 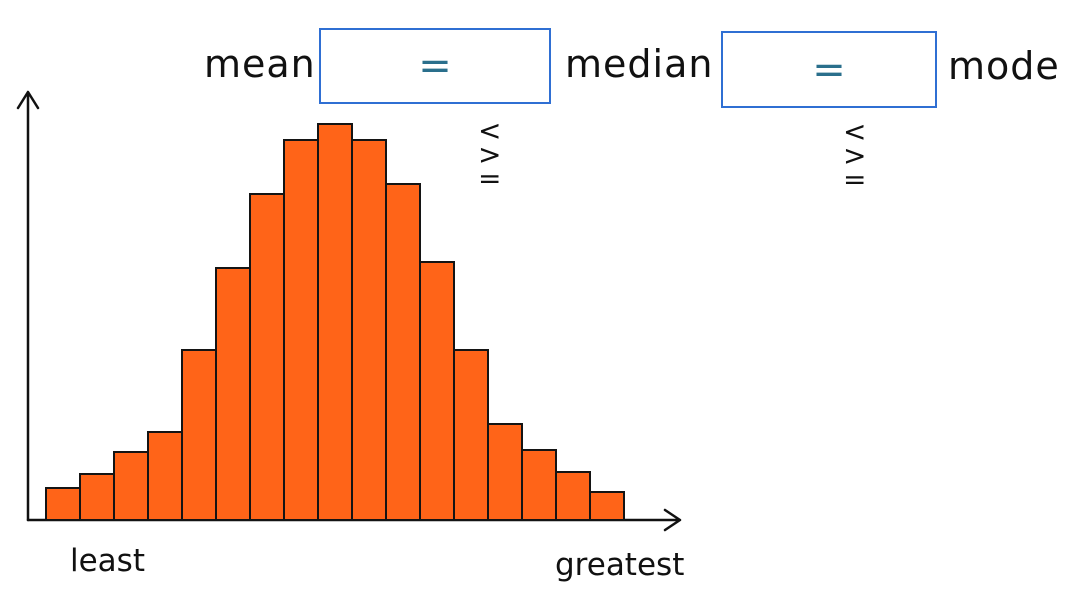 I want to click on mean-median-answer-box: =, so click(x=435, y=66).